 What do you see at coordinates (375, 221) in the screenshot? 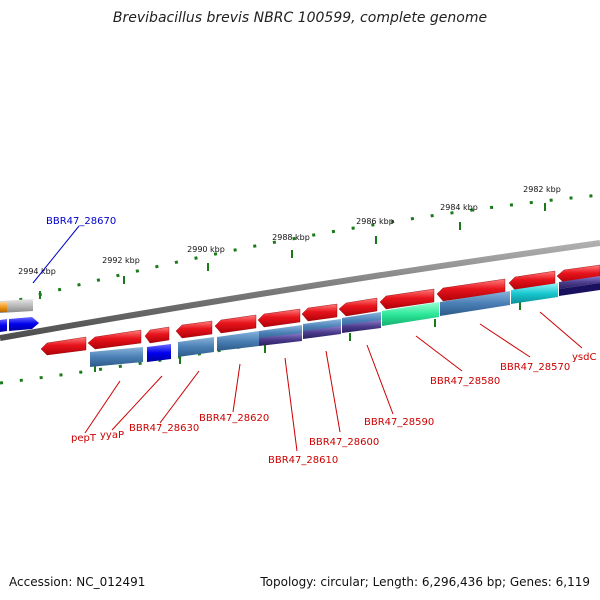
I see `tick-label-2986: 2986 kbp` at bounding box center [375, 221].